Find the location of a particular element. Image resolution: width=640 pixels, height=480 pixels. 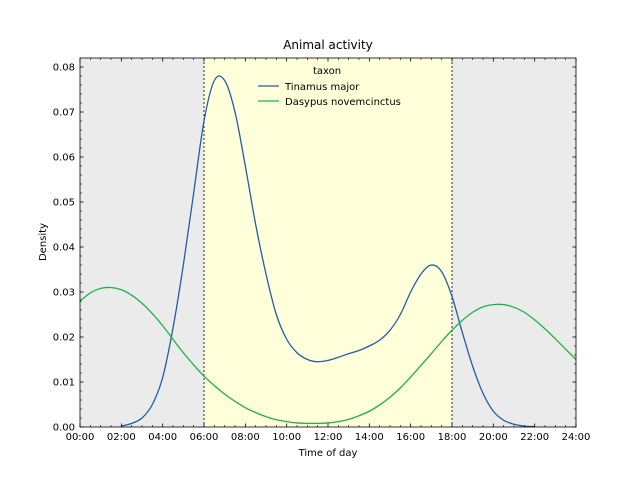

x-tick-label: 06:00 is located at coordinates (204, 437).